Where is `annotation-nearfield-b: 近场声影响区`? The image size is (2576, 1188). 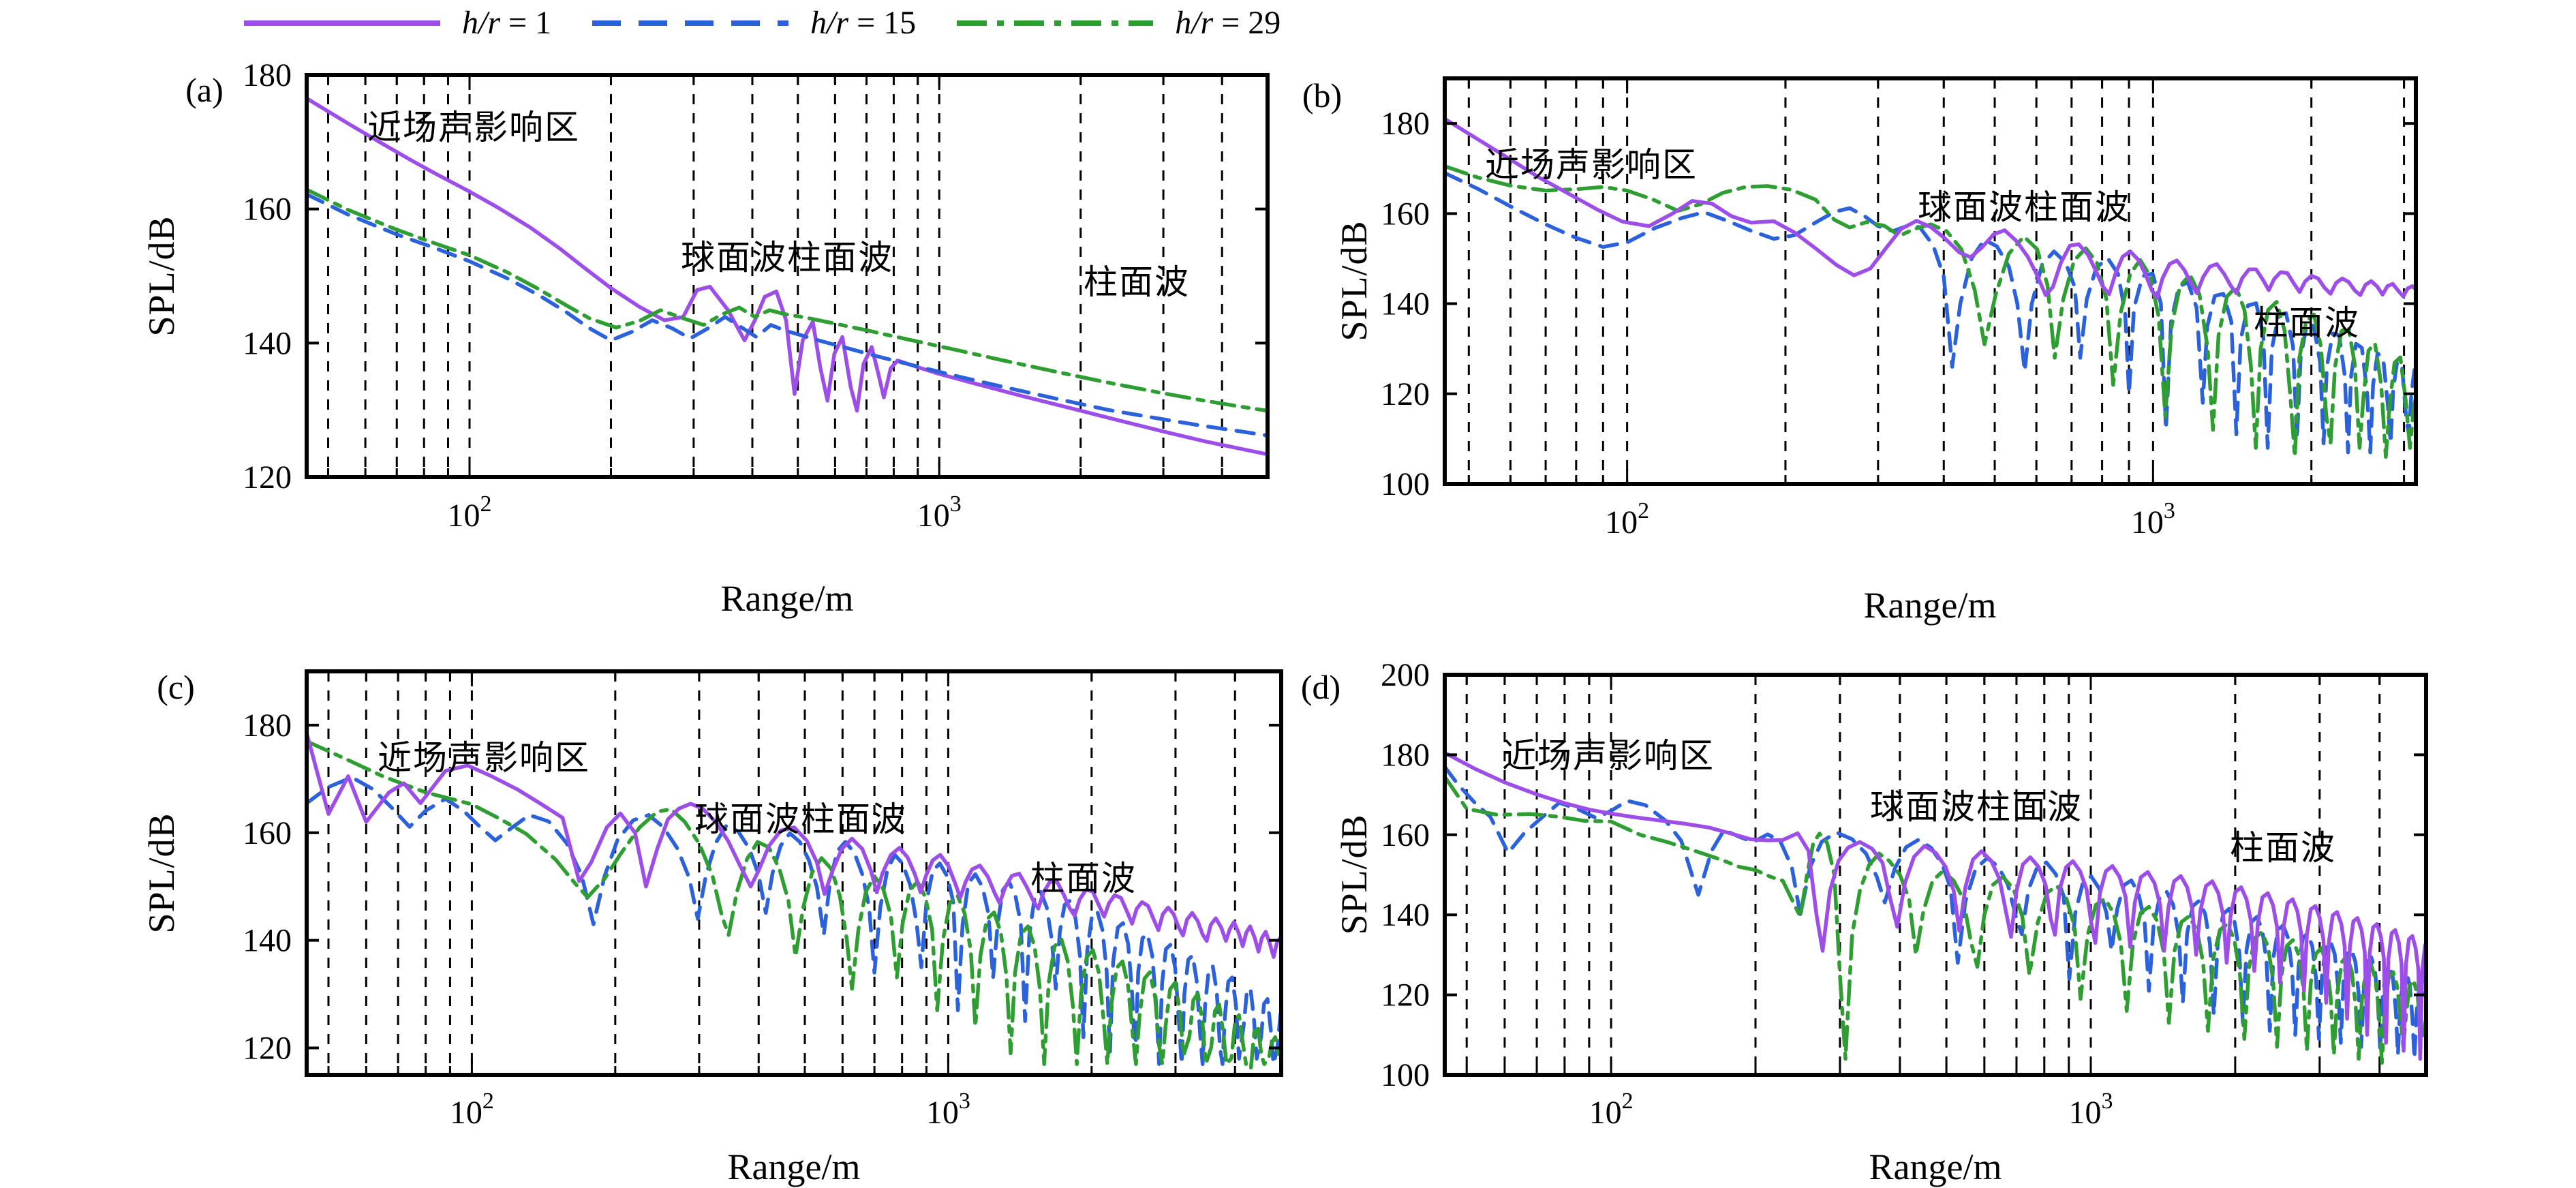
annotation-nearfield-b: 近场声影响区 is located at coordinates (1592, 165).